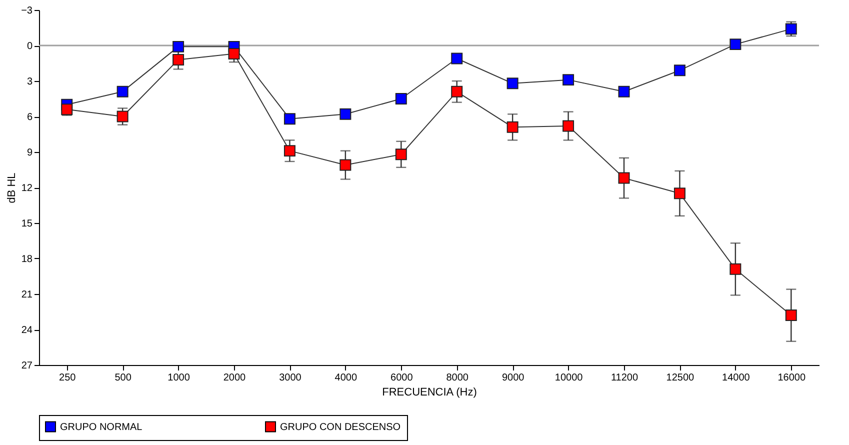 The height and width of the screenshot is (445, 849). What do you see at coordinates (792, 378) in the screenshot?
I see `x-tick-label: 16000` at bounding box center [792, 378].